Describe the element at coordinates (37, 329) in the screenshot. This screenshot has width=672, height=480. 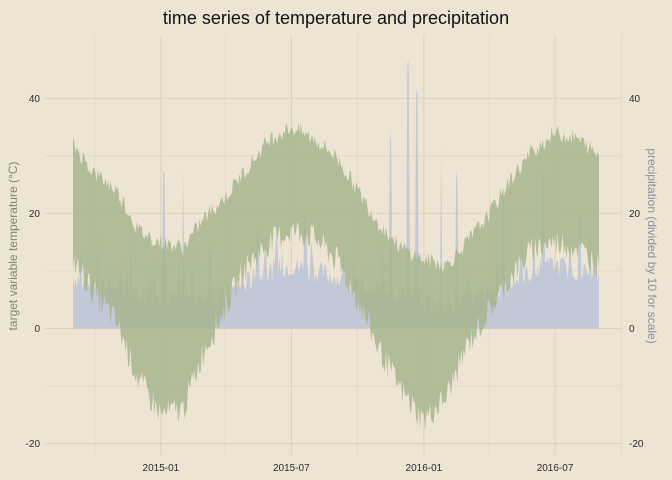
I see `y-tick-label-left: 0` at that location.